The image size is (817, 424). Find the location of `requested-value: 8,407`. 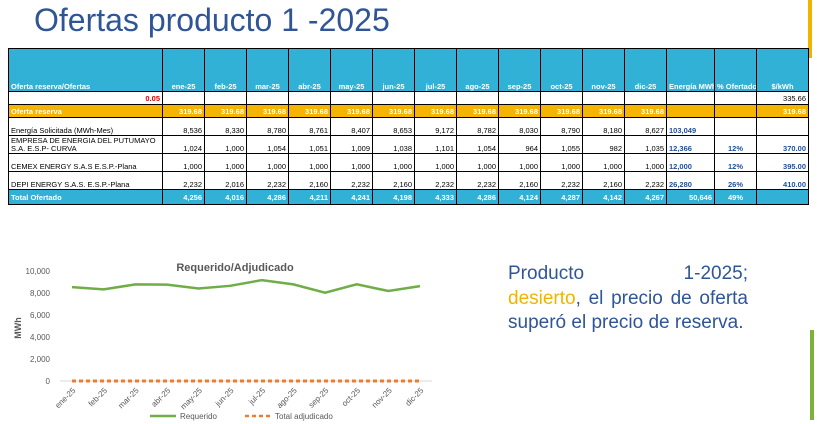

requested-value: 8,407 is located at coordinates (351, 126).